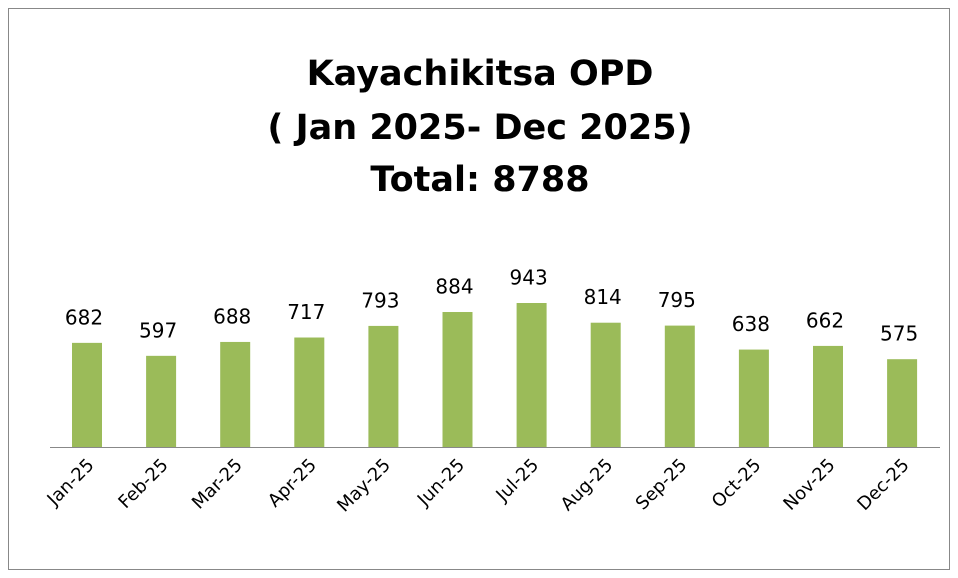  I want to click on chart-title: ( Jan 2025- Dec 2025), so click(479, 128).